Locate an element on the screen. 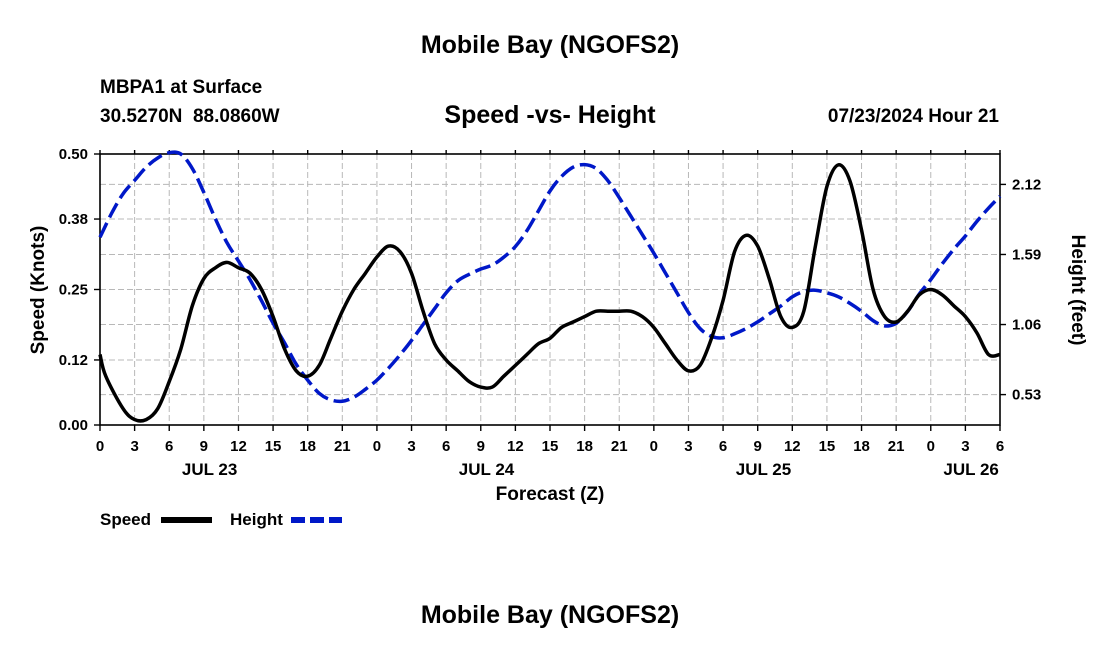 The height and width of the screenshot is (650, 1100). date-label: JUL 24 is located at coordinates (487, 469).